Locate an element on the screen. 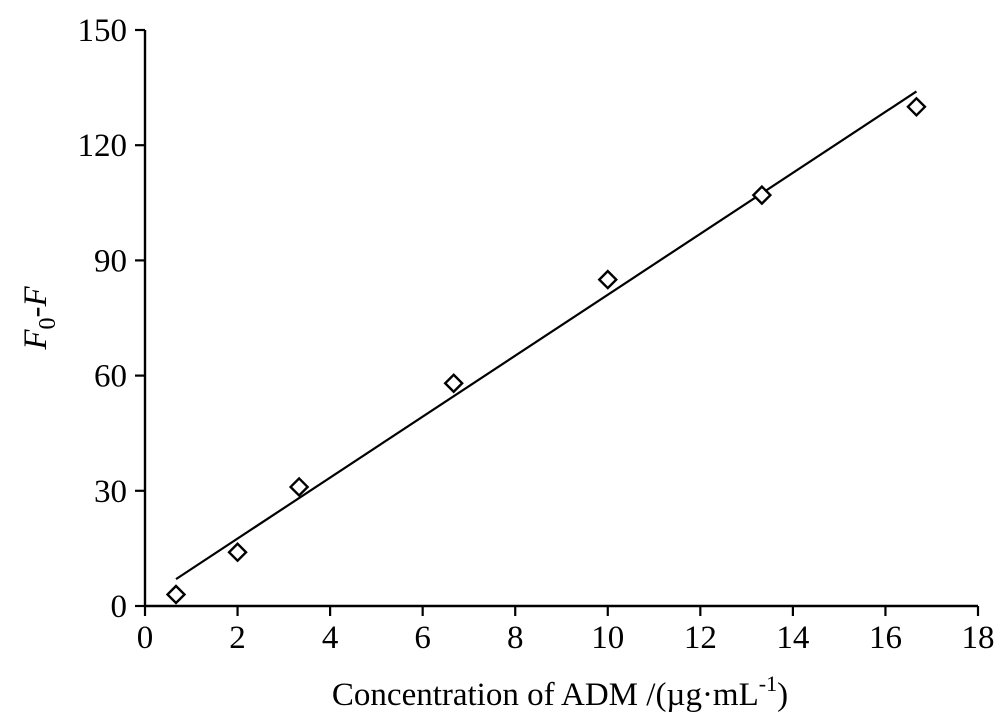  x-tick-label: 10 is located at coordinates (607, 638).